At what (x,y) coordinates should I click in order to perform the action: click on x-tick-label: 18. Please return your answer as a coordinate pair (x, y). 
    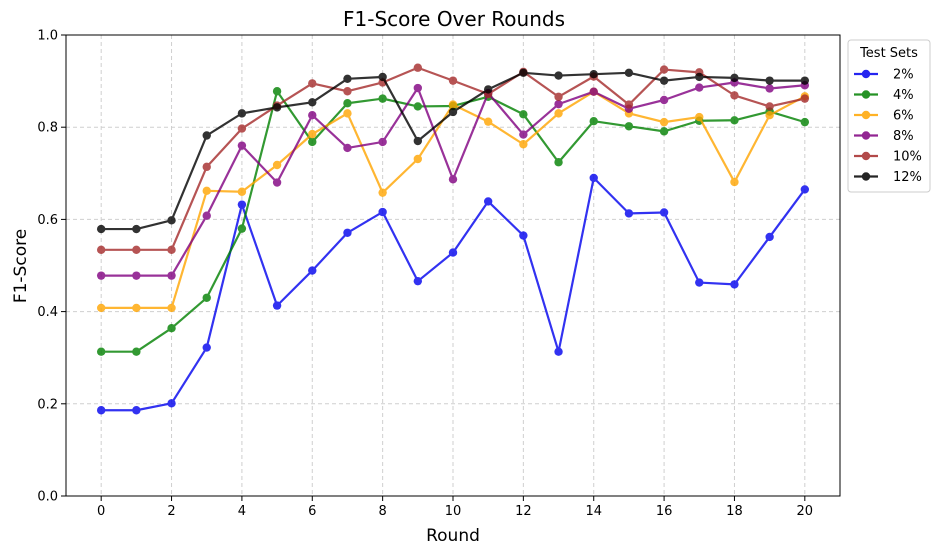
    Looking at the image, I should click on (734, 511).